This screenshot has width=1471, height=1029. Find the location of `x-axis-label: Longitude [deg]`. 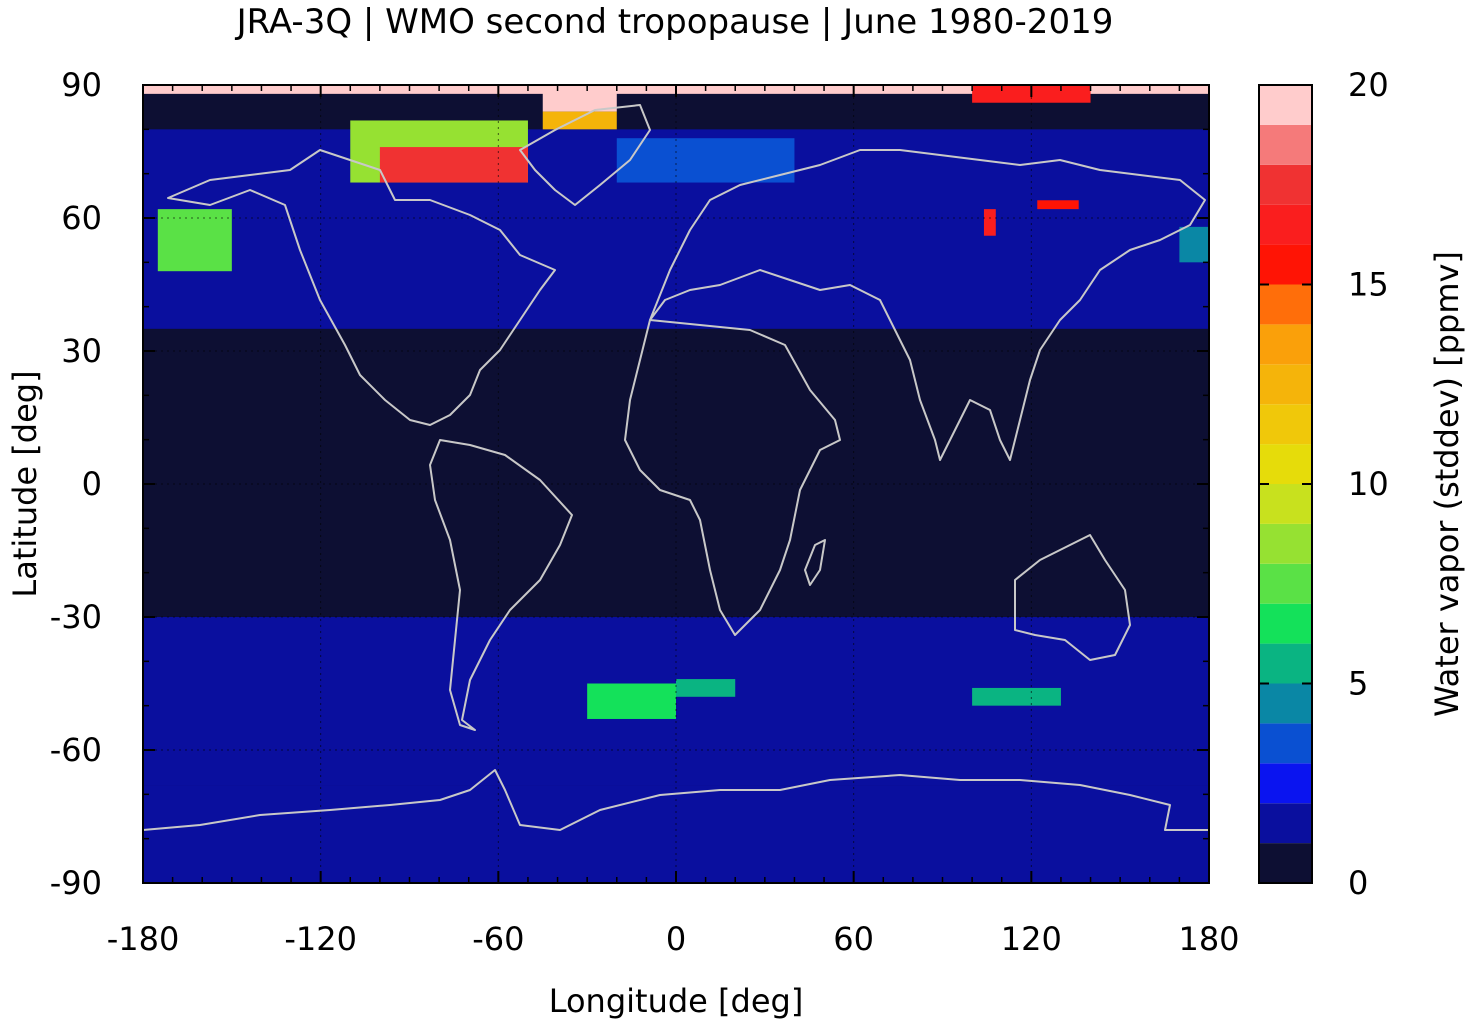

x-axis-label: Longitude [deg] is located at coordinates (676, 1001).